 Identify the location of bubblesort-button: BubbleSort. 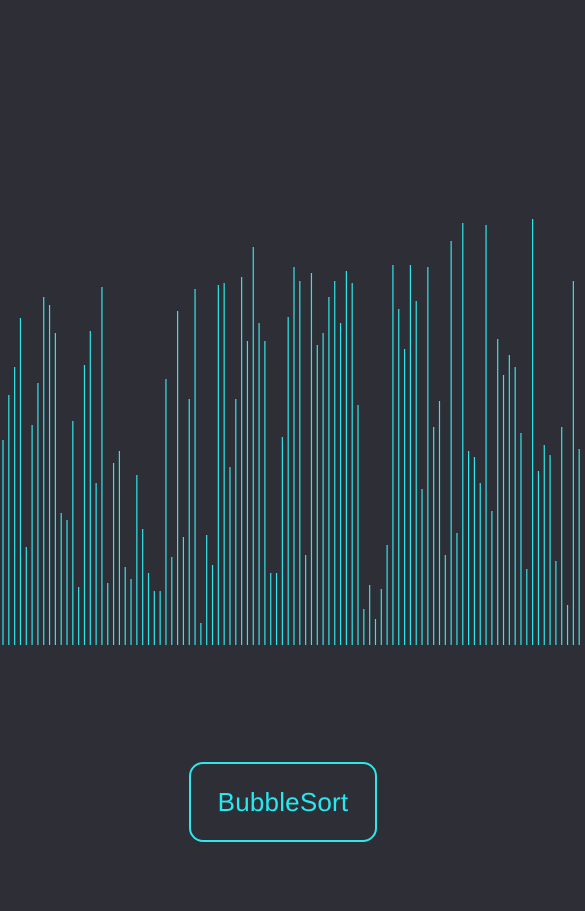
(283, 802).